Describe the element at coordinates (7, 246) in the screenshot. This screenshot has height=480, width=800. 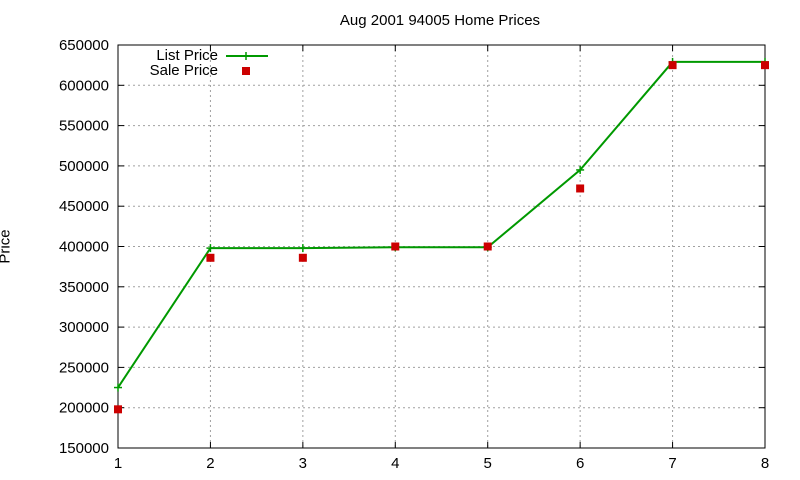
I see `y-axis-label: Price` at that location.